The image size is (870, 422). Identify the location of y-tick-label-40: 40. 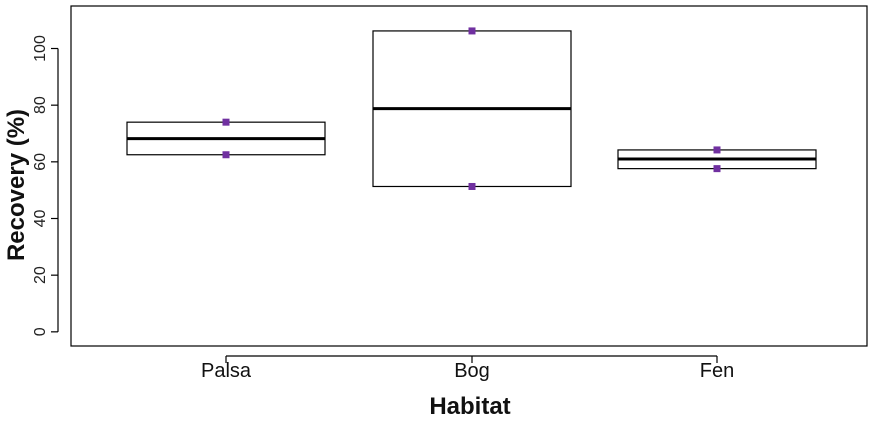
(40, 219).